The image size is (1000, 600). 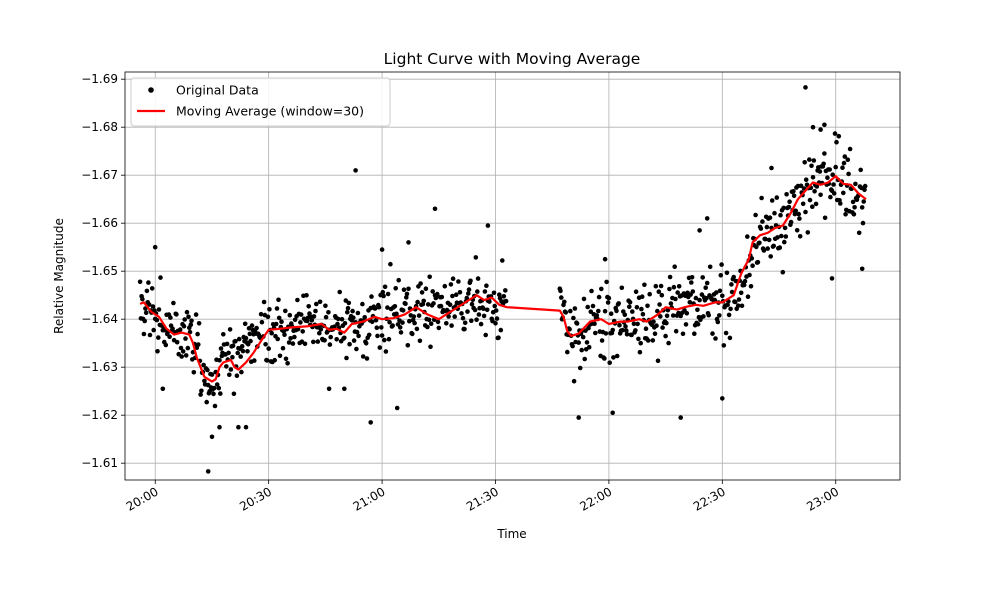 What do you see at coordinates (99, 271) in the screenshot?
I see `y-tick-label: −1.65` at bounding box center [99, 271].